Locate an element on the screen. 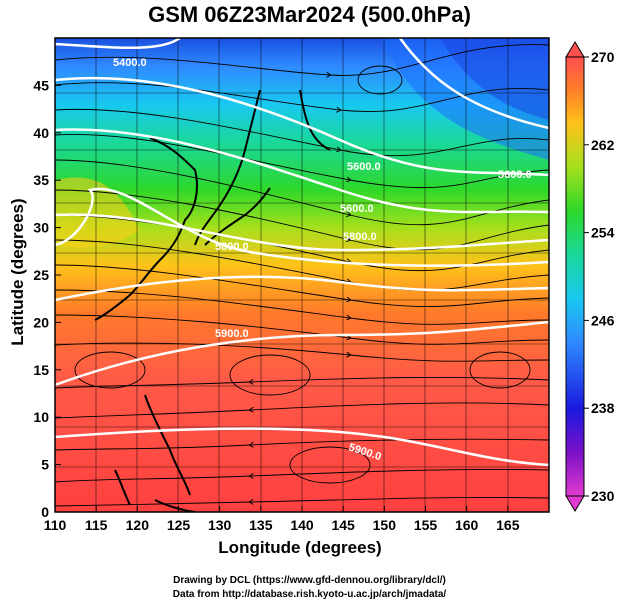 Image resolution: width=619 pixels, height=605 pixels. colorbar: 270 262 254 246 238 230 is located at coordinates (590, 276).